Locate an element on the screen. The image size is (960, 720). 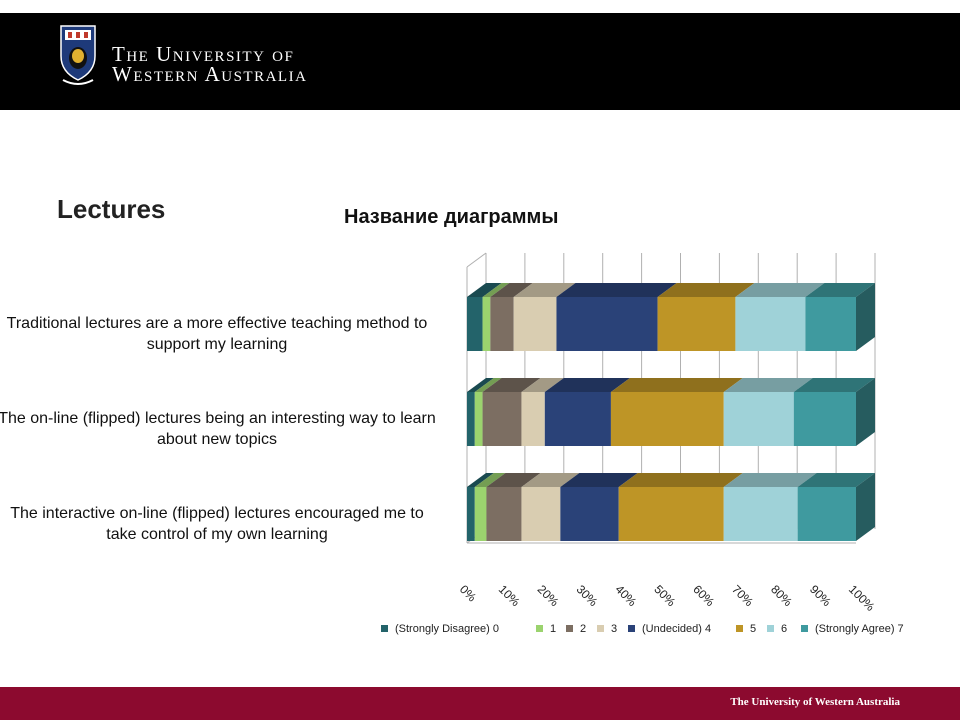
footer-bar: The University of Western Australia is located at coordinates (480, 703).